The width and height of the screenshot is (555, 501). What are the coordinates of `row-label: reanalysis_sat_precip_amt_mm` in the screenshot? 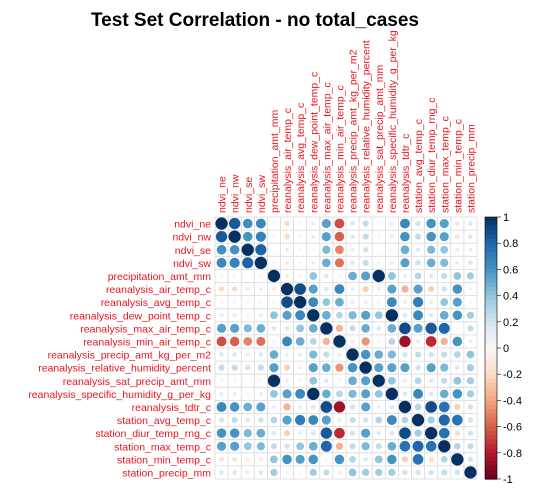 It's located at (137, 382).